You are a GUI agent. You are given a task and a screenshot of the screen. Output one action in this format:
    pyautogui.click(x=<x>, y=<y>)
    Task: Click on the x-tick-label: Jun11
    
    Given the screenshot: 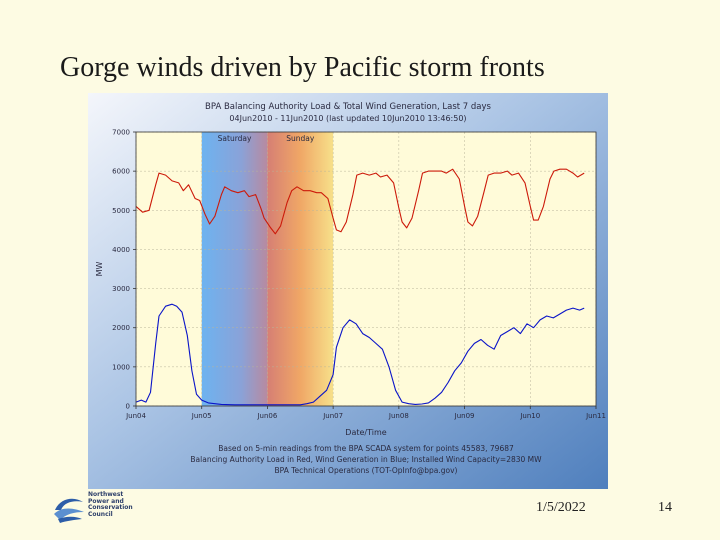 What is the action you would take?
    pyautogui.click(x=595, y=416)
    